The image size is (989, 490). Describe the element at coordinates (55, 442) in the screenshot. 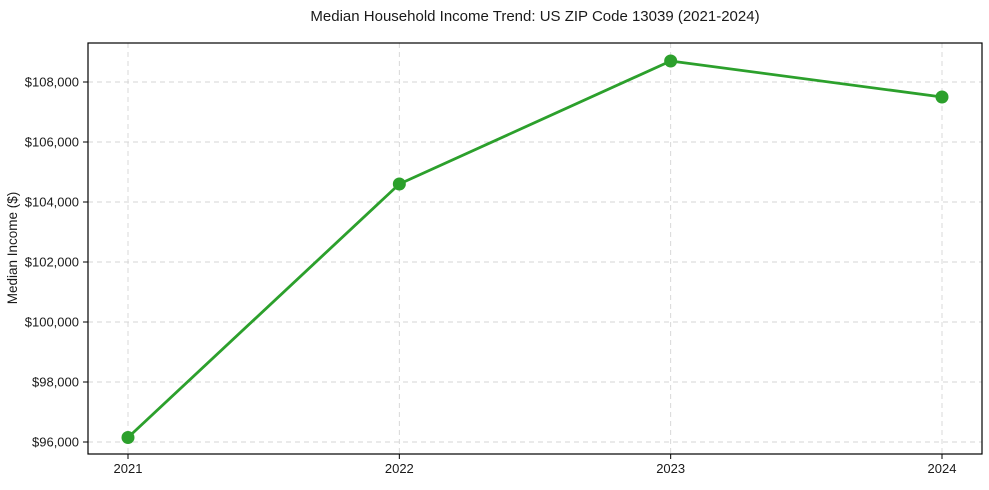

I see `y-tick-label: $96,000` at that location.